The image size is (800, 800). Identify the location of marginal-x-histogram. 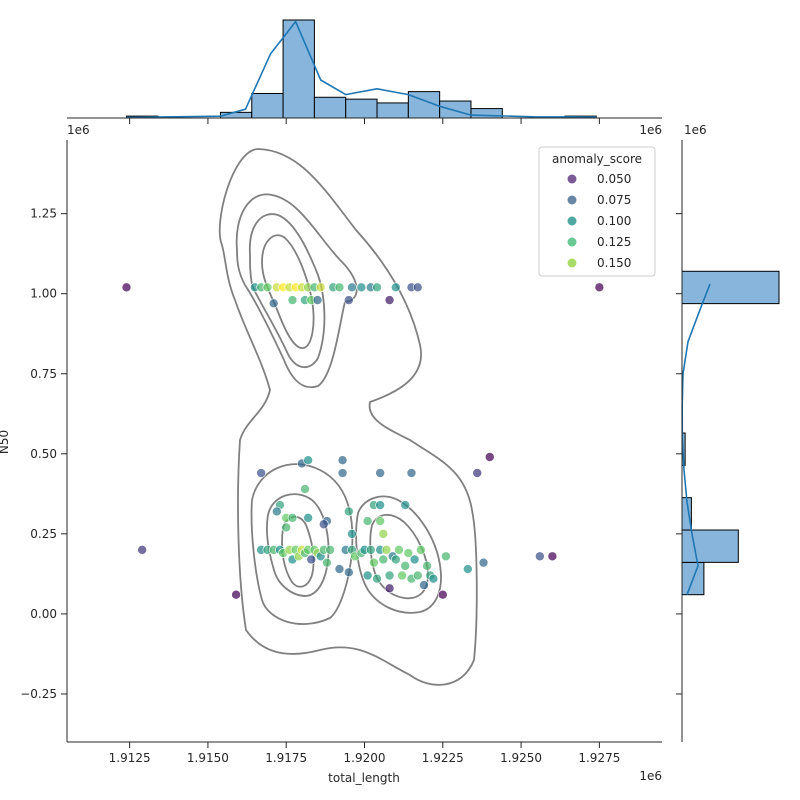
(361, 69).